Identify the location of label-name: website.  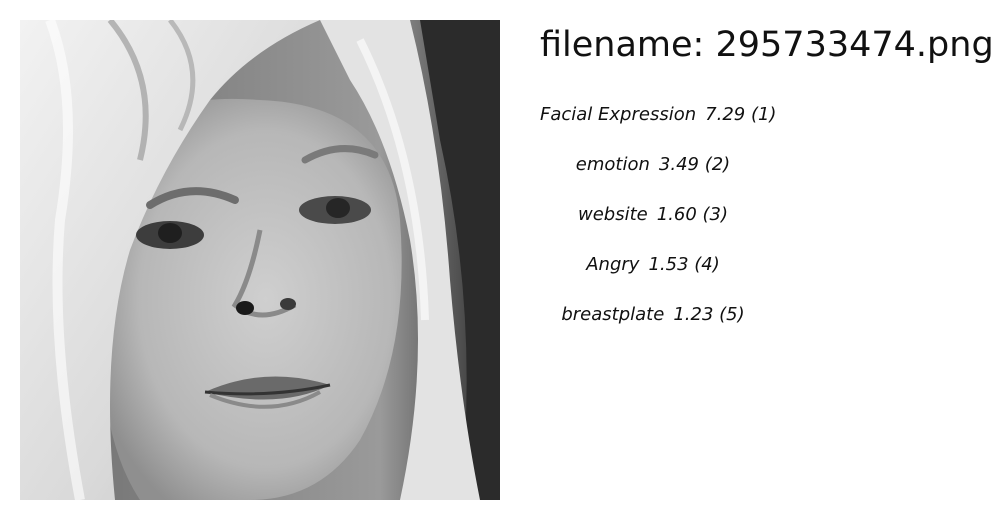
(612, 214).